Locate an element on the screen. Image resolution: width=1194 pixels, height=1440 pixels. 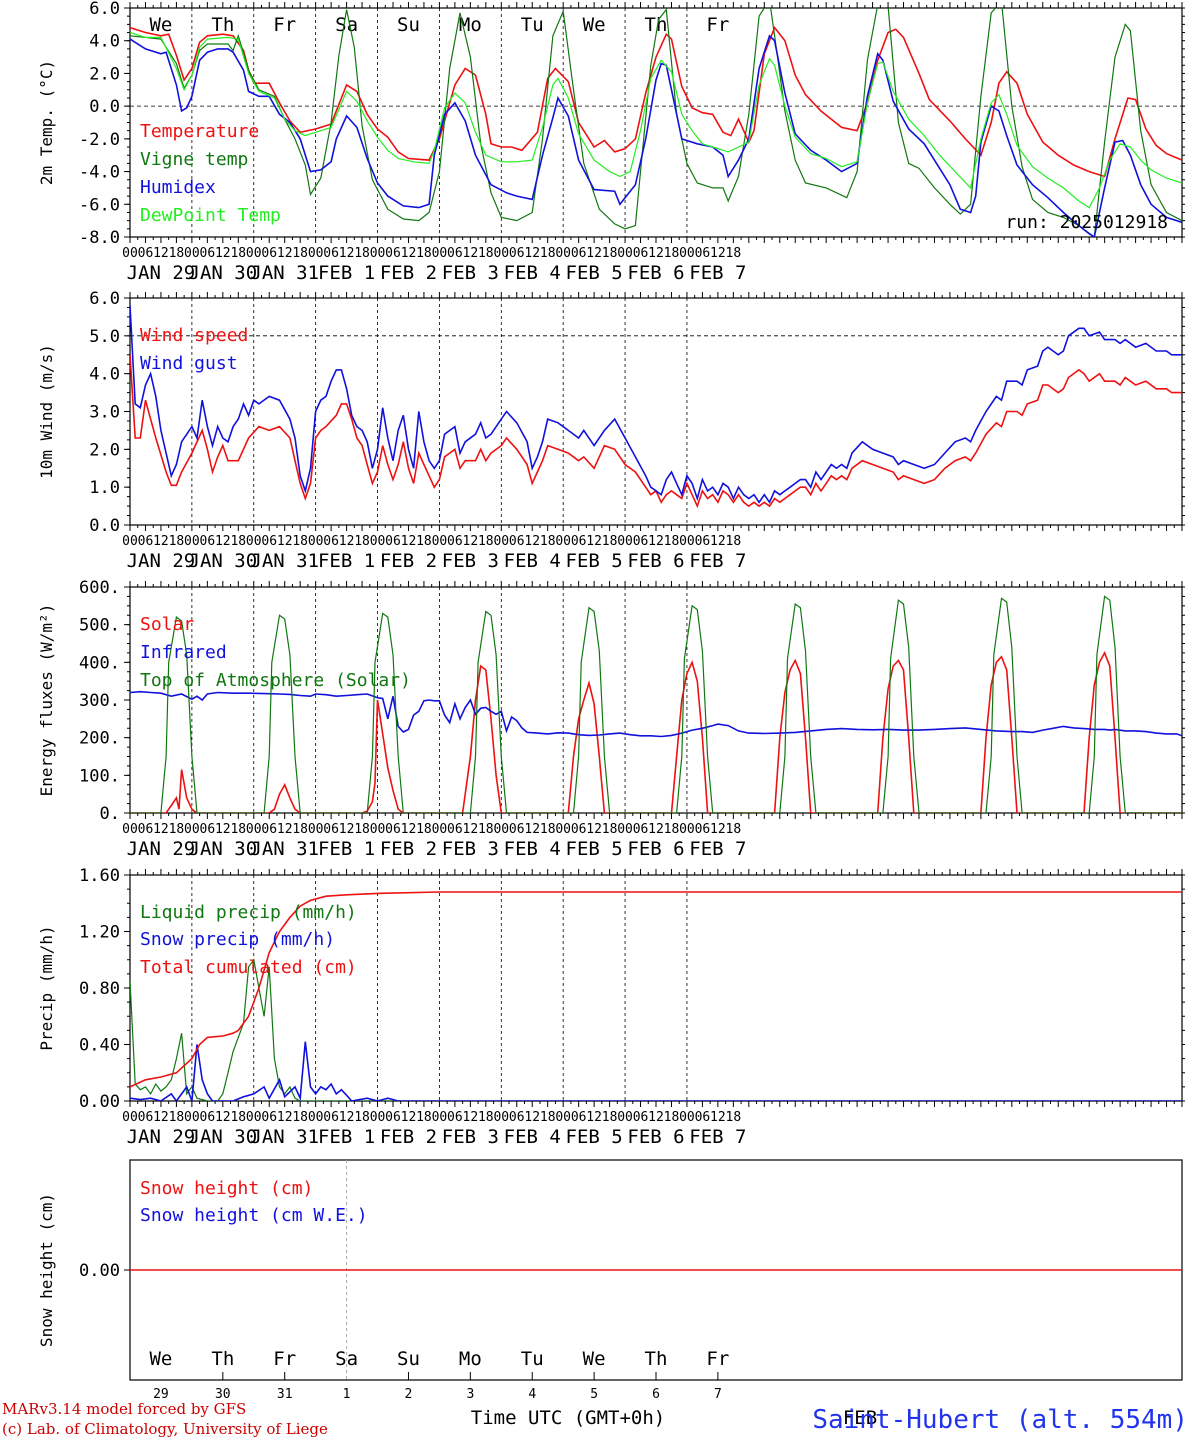
y-tick-label: 4.0 is located at coordinates (104, 42).